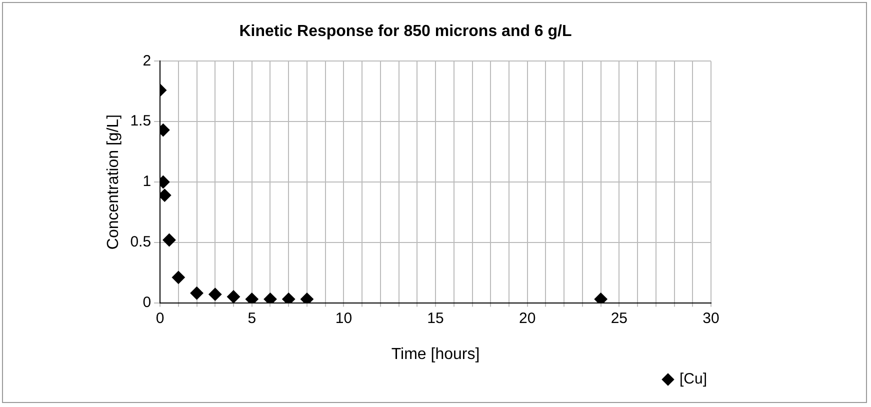 The height and width of the screenshot is (407, 871). What do you see at coordinates (527, 318) in the screenshot?
I see `x-tick-label: 20` at bounding box center [527, 318].